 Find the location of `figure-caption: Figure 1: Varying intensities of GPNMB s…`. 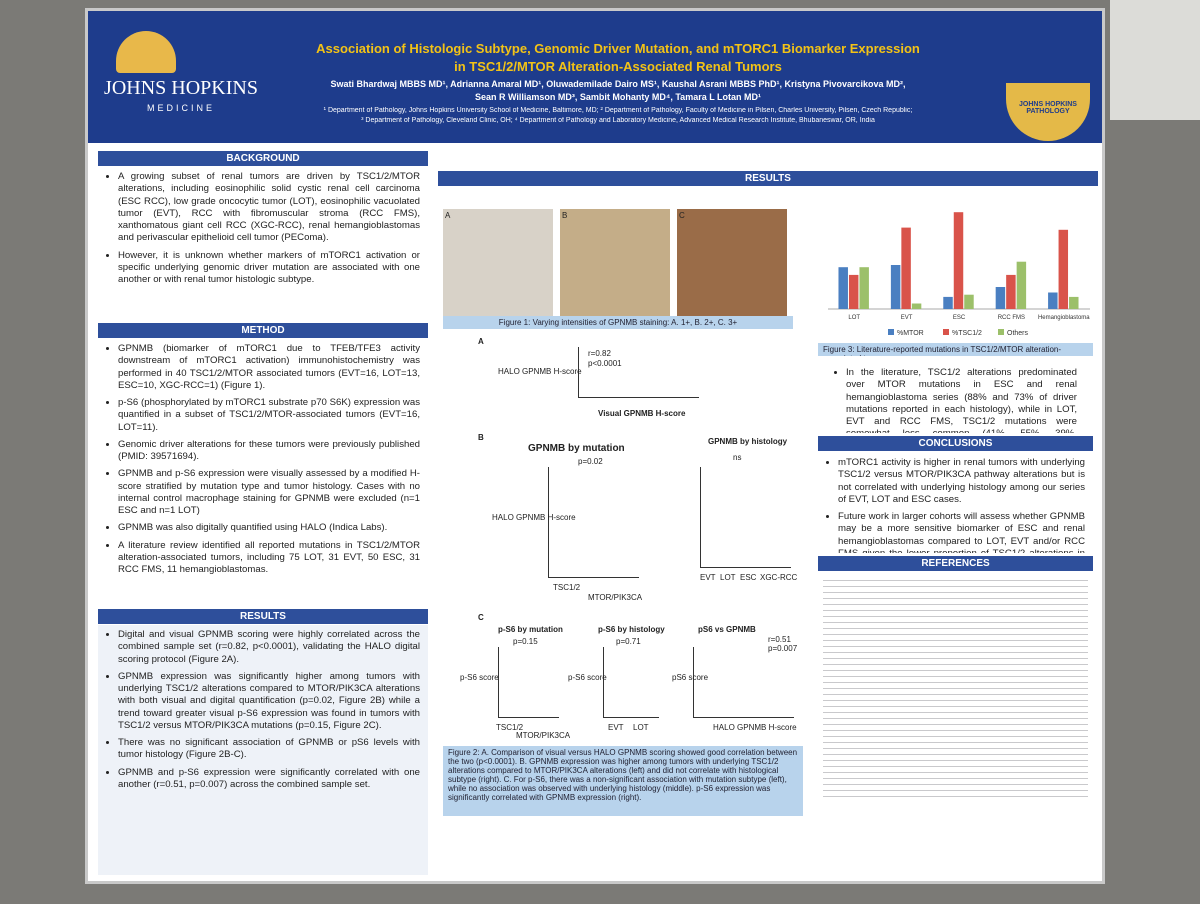

figure-caption: Figure 1: Varying intensities of GPNMB s… is located at coordinates (618, 322).